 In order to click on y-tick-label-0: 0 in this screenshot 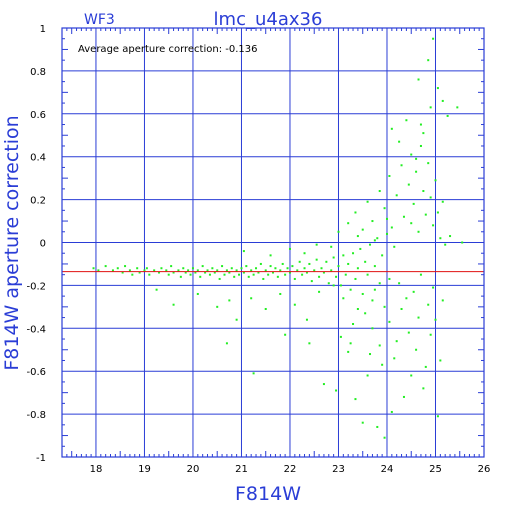, I will do `click(43, 244)`.